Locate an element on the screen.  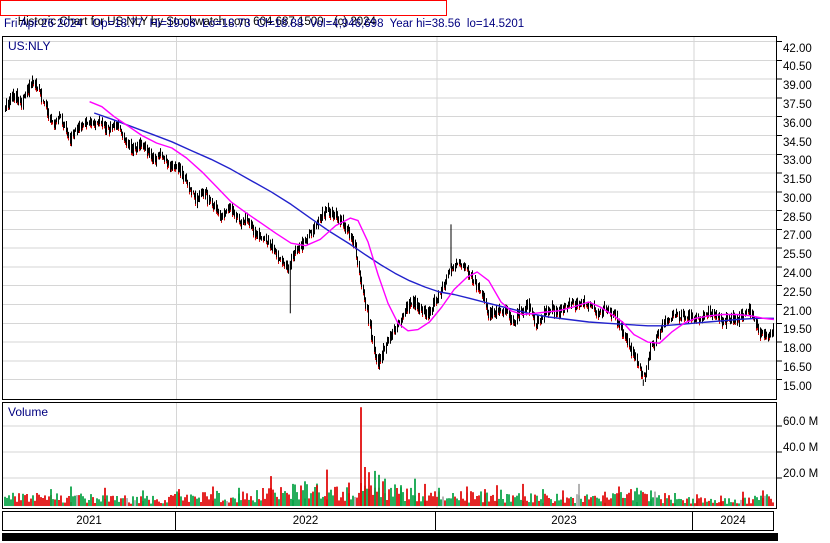
price-tick-label: 18.00 is located at coordinates (797, 349).